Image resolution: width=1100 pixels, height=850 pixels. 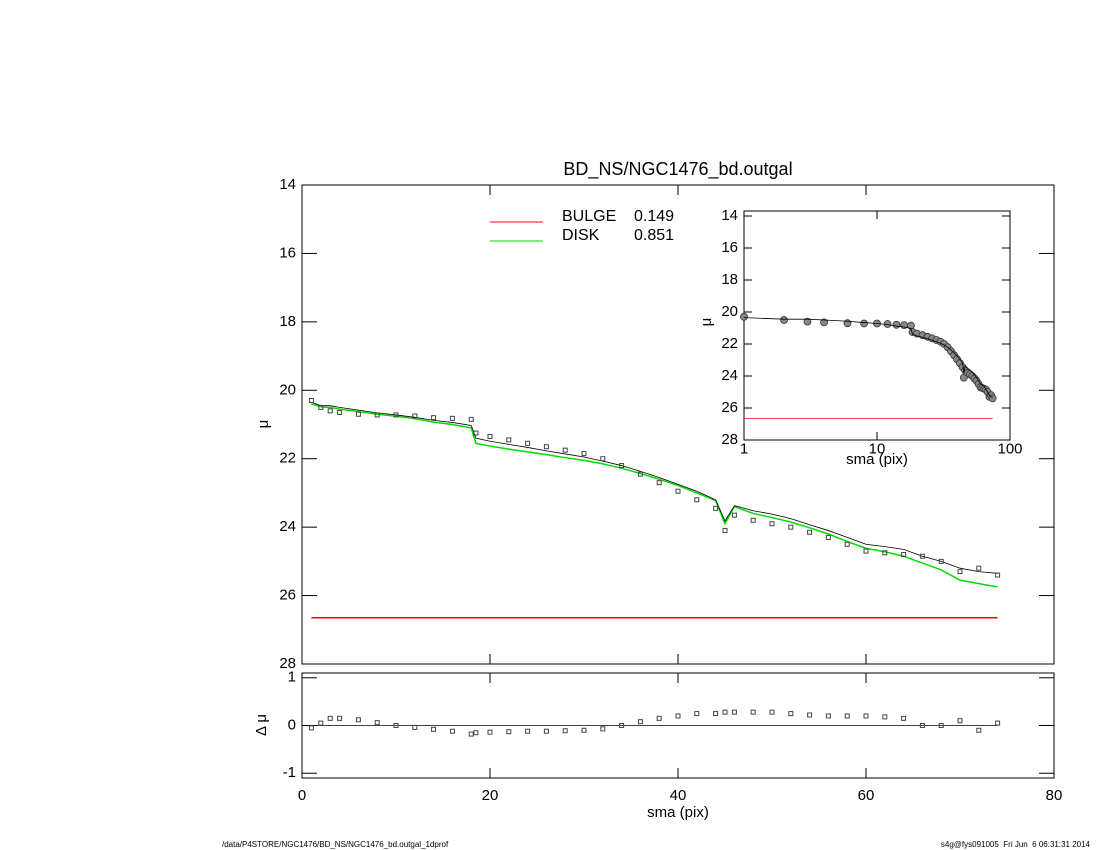 What do you see at coordinates (729, 407) in the screenshot?
I see `inset-y-tick-label: 26` at bounding box center [729, 407].